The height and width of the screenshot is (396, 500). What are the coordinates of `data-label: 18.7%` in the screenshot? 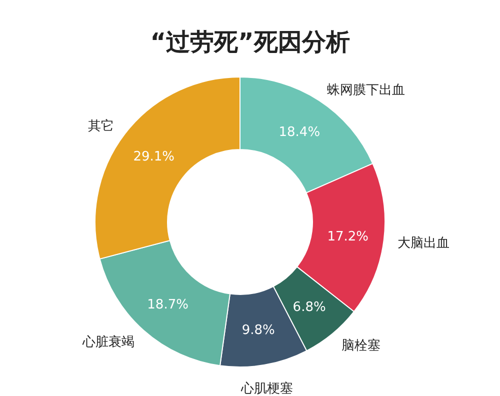 It's located at (167, 304).